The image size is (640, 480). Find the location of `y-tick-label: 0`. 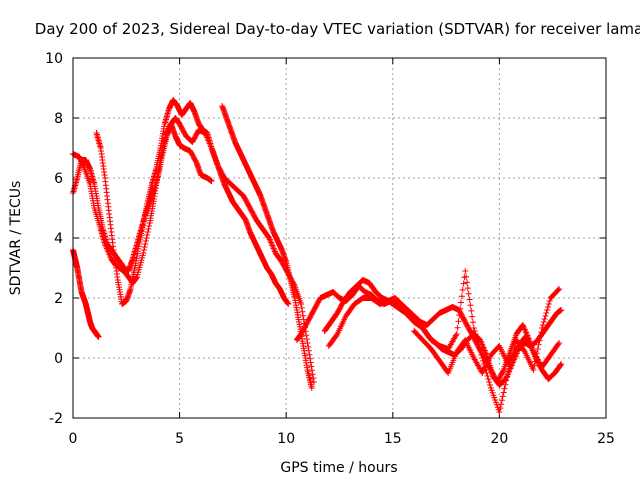

y-tick-label: 0 is located at coordinates (58, 359).